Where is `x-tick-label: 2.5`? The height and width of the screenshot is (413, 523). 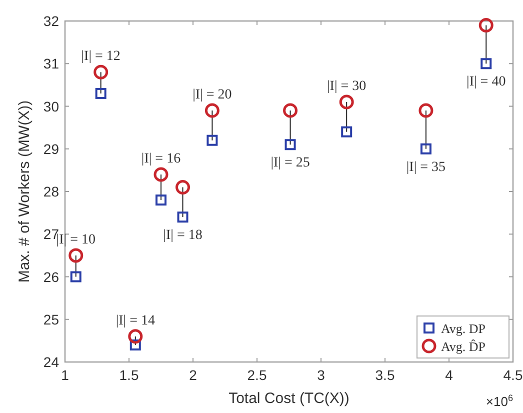
x-tick-label: 2.5 is located at coordinates (257, 375).